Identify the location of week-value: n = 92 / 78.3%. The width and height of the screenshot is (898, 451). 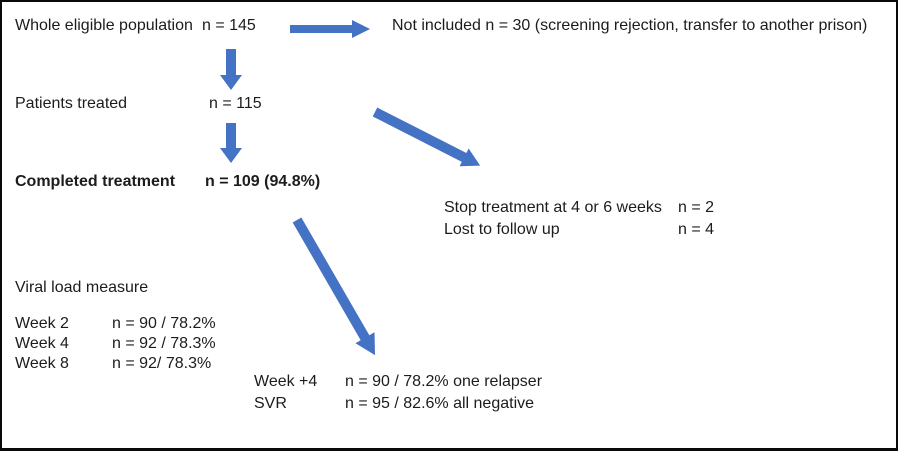
(164, 343).